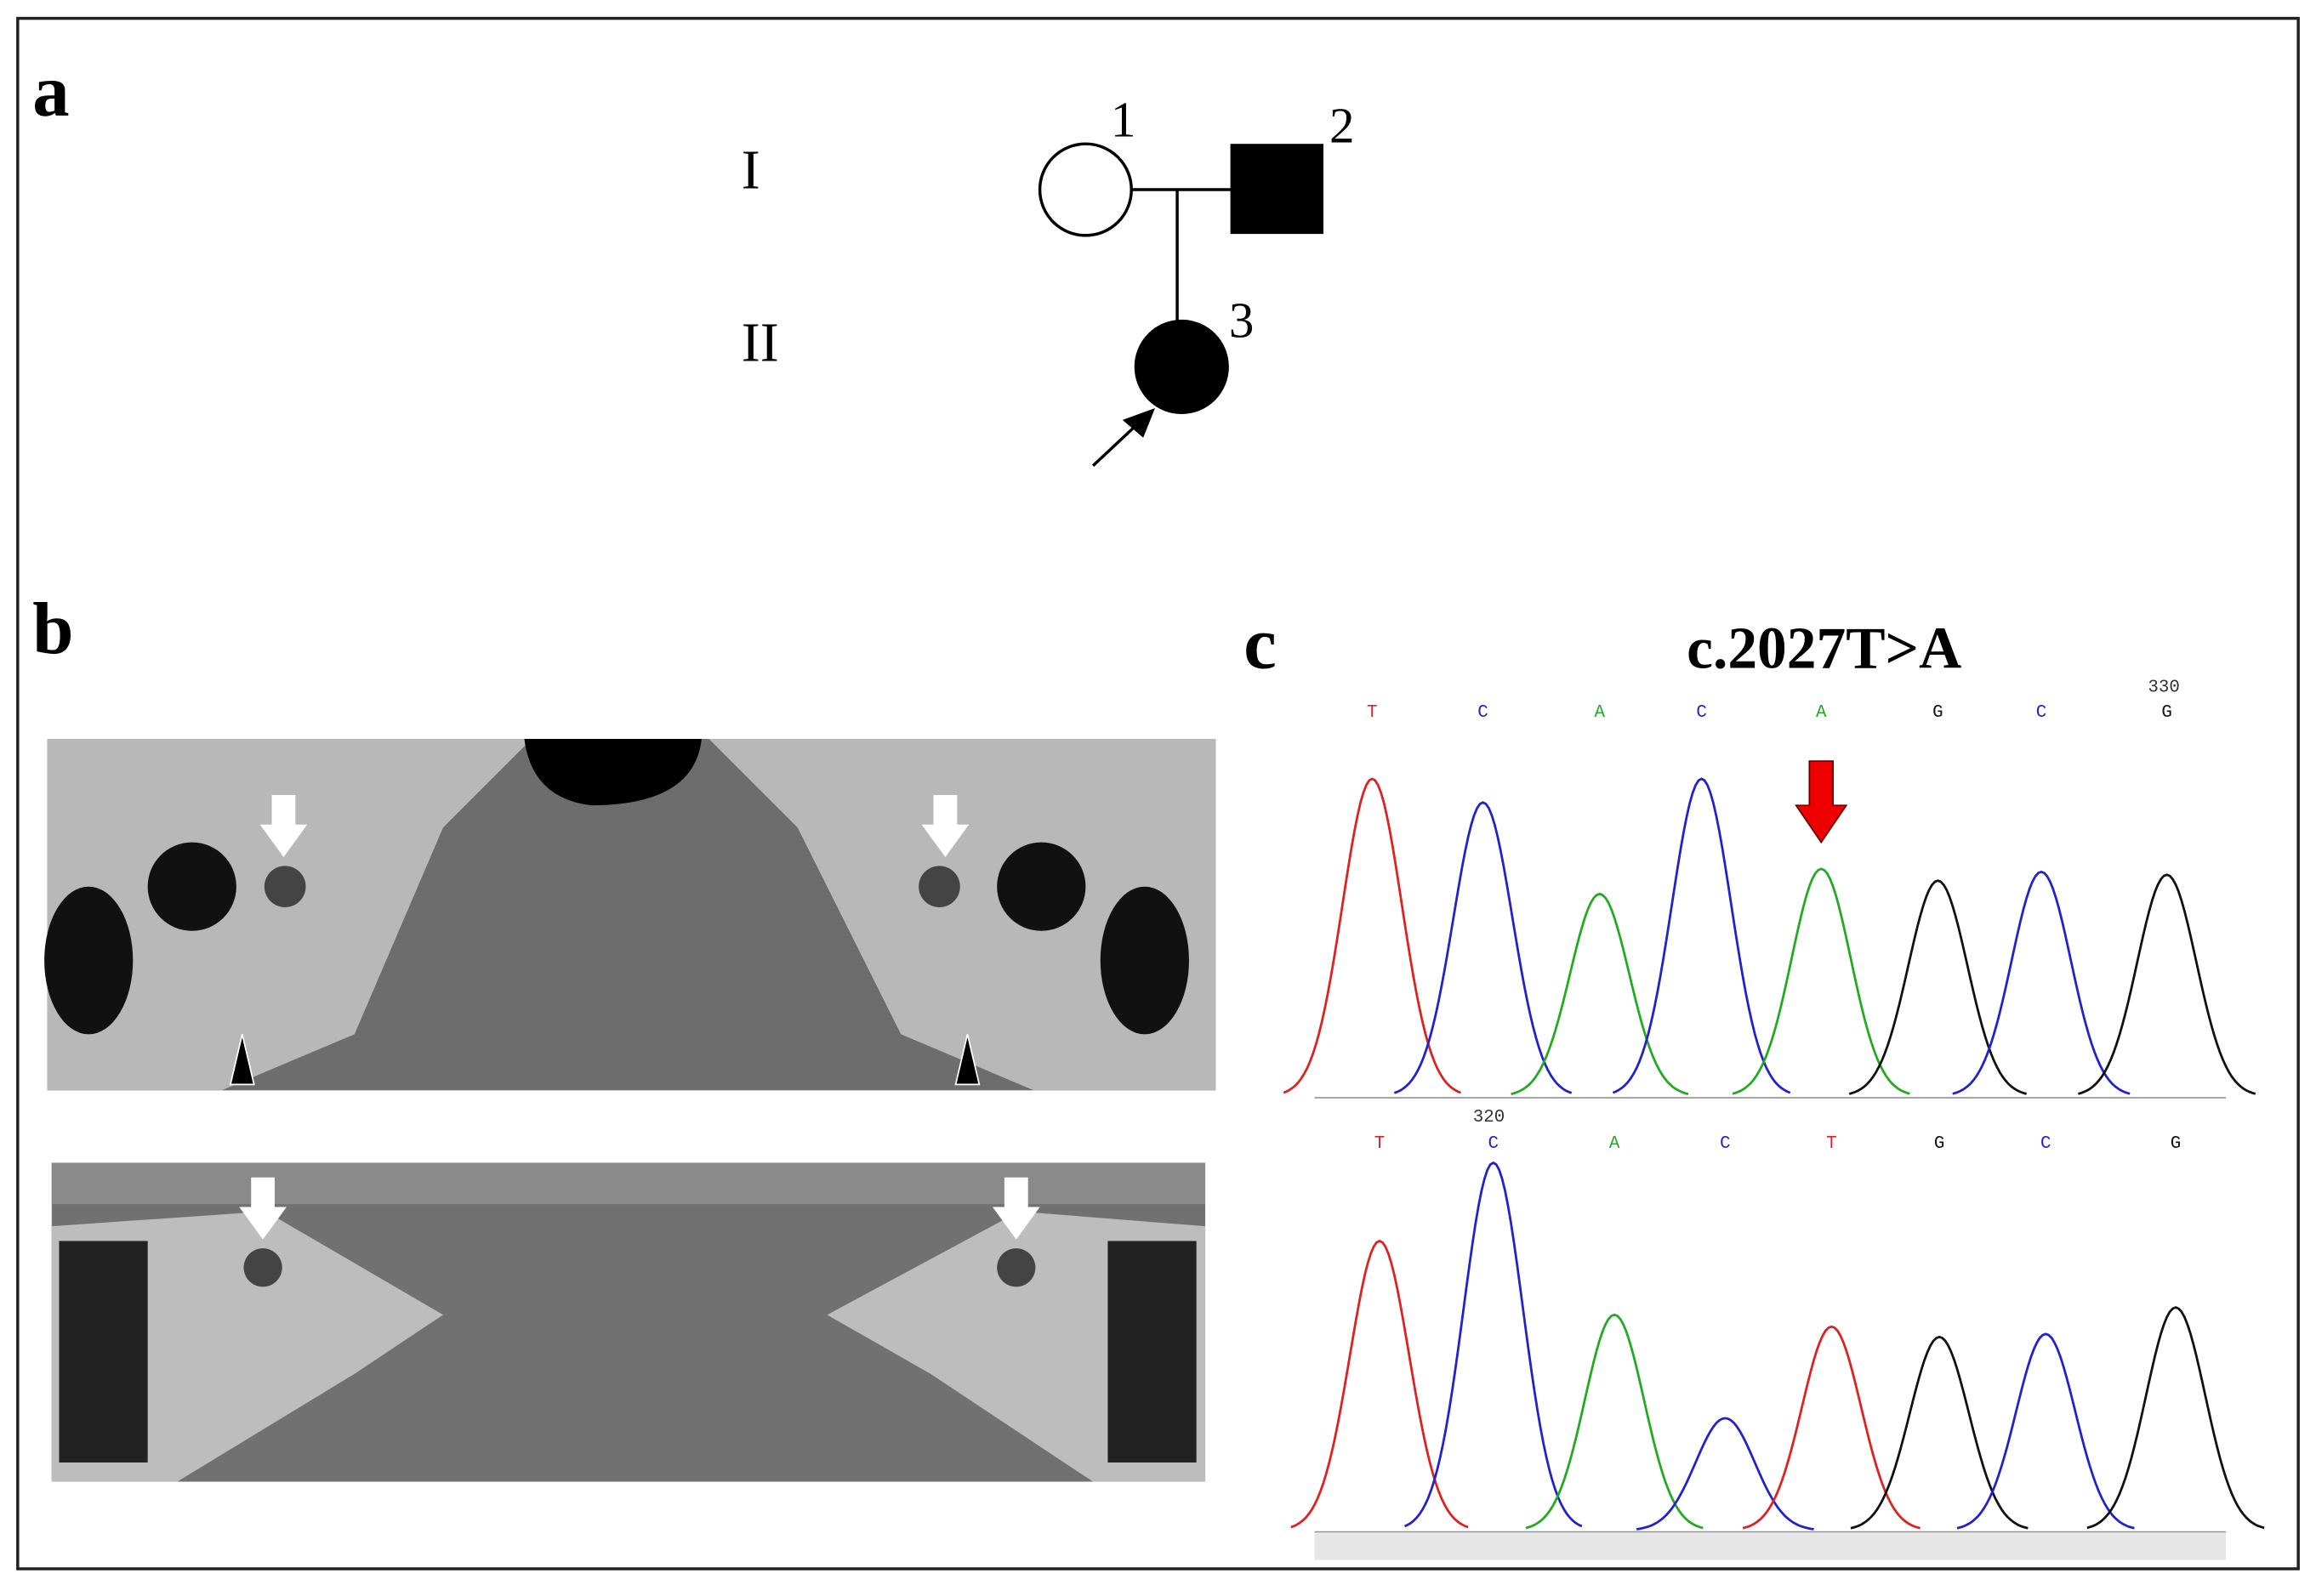  Describe the element at coordinates (761, 342) in the screenshot. I see `generation-label: II` at that location.